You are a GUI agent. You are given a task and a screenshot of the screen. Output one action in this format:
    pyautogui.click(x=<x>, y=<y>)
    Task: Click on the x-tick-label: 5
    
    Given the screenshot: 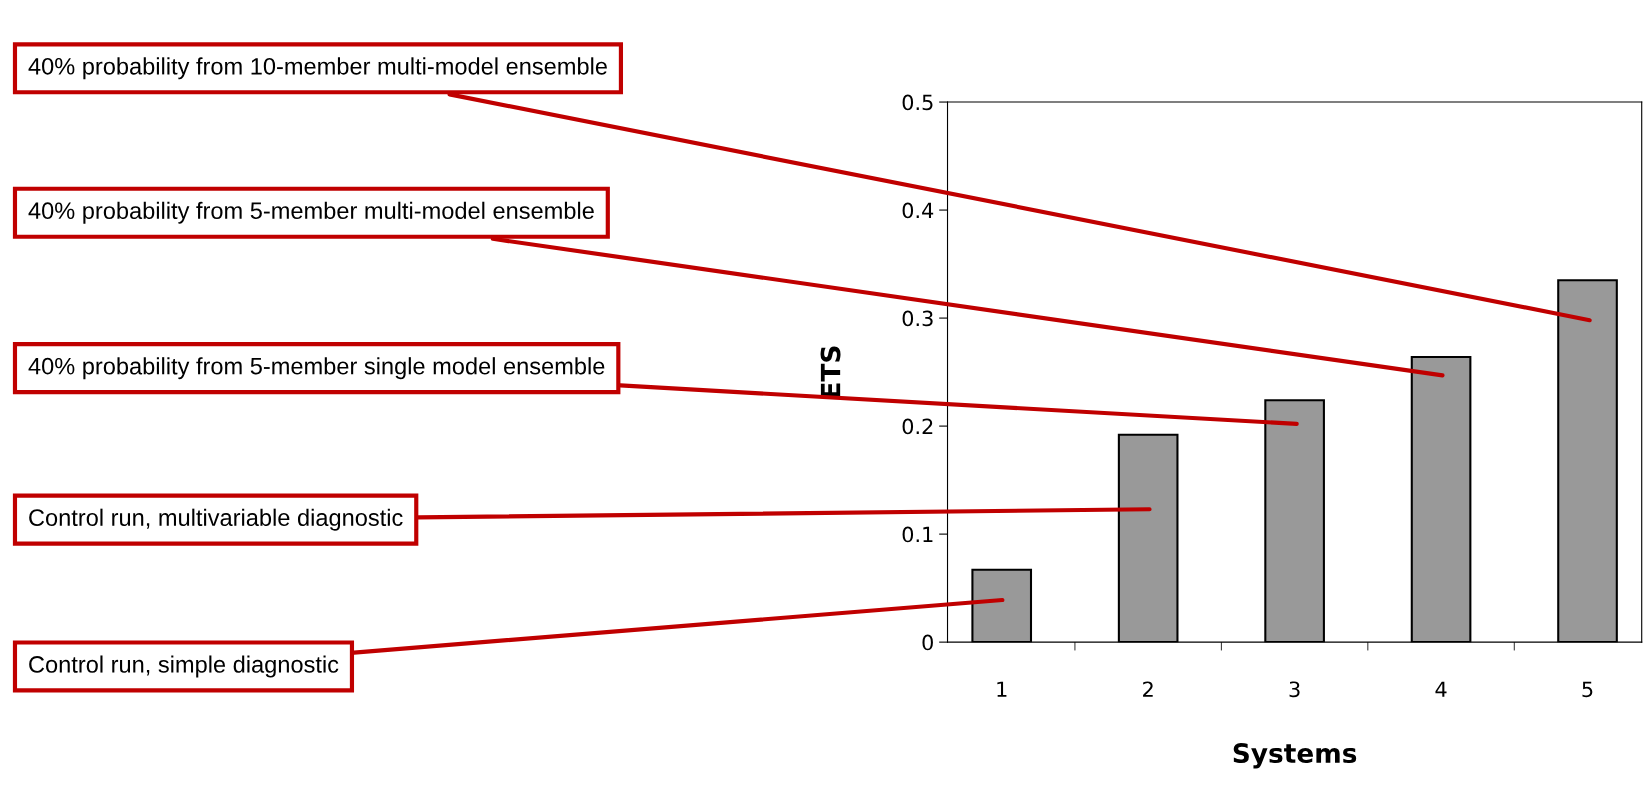 What is the action you would take?
    pyautogui.click(x=1587, y=689)
    